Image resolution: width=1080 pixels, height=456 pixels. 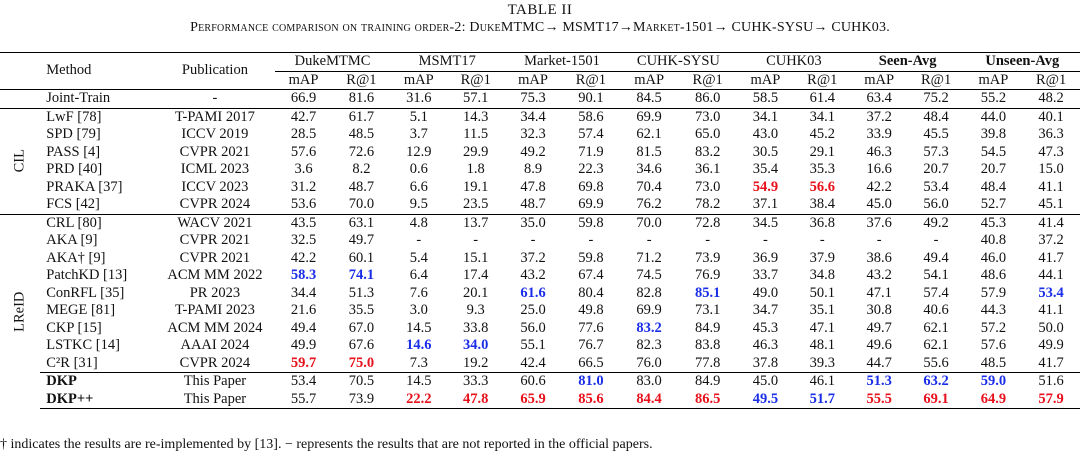 I want to click on value-cell: 55.2, so click(x=993, y=98).